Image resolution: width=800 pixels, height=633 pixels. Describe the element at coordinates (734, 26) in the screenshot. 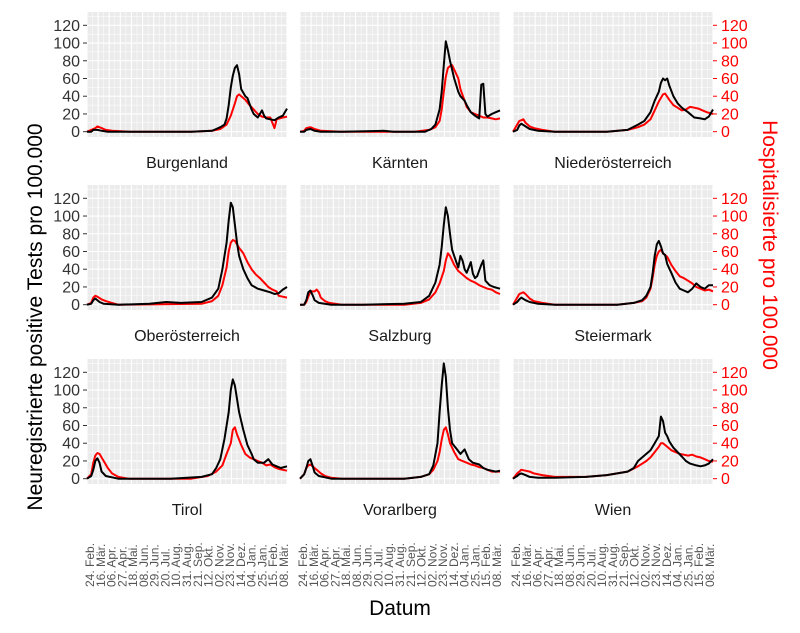

I see `y-tick-label-right: 120` at that location.